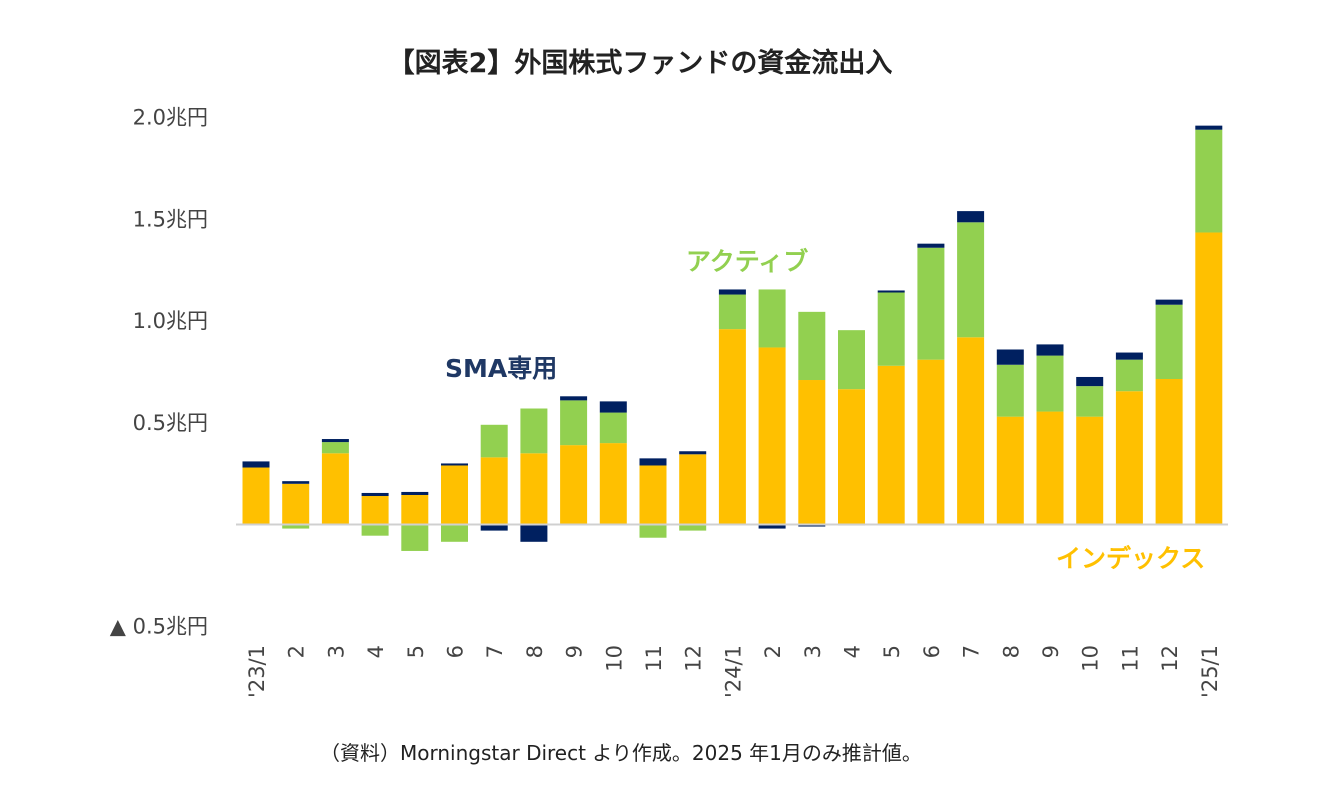 Image resolution: width=1343 pixels, height=798 pixels. What do you see at coordinates (813, 651) in the screenshot?
I see `x-tick-label: 3` at bounding box center [813, 651].